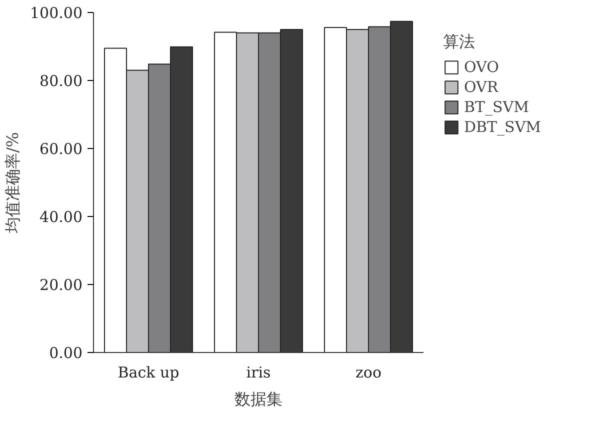 The width and height of the screenshot is (590, 429). I want to click on x-tick-label: Back up, so click(149, 373).